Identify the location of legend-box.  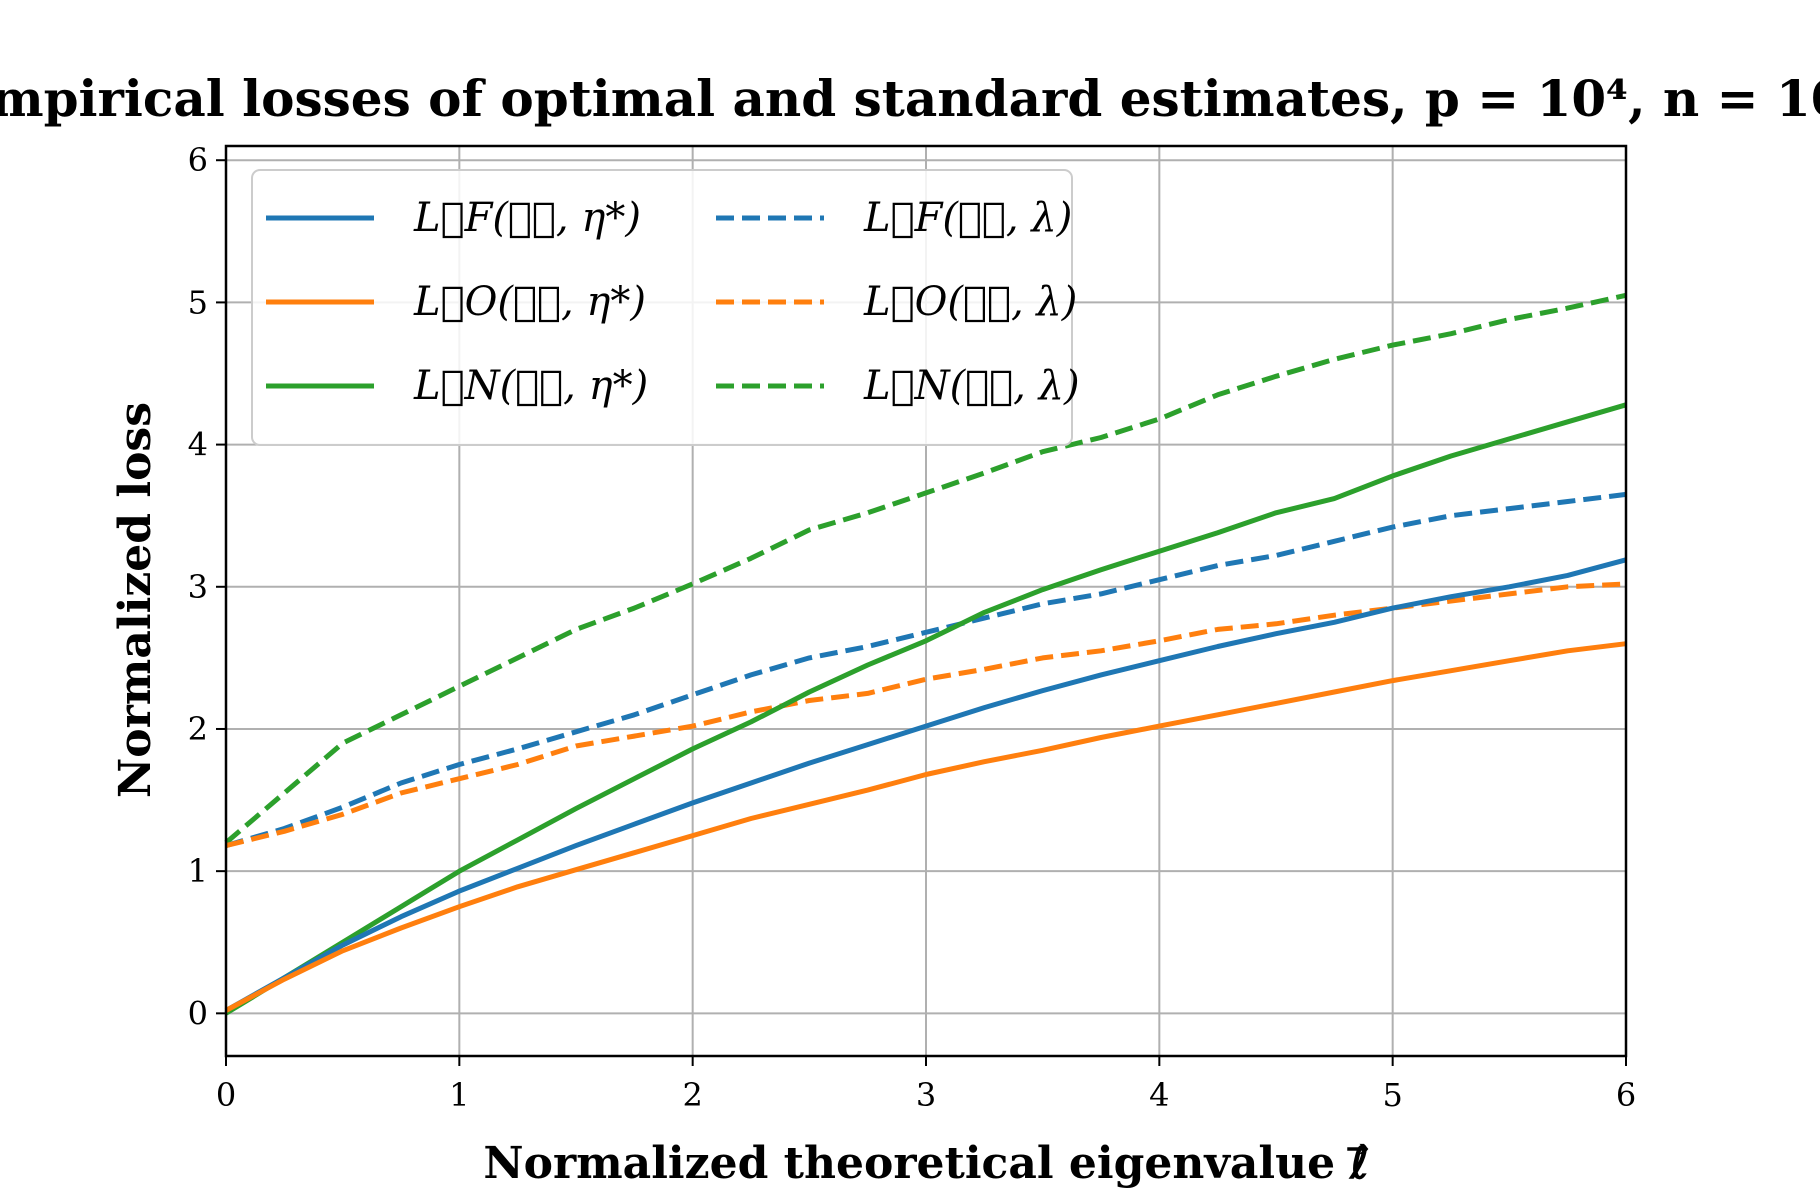
(662, 307).